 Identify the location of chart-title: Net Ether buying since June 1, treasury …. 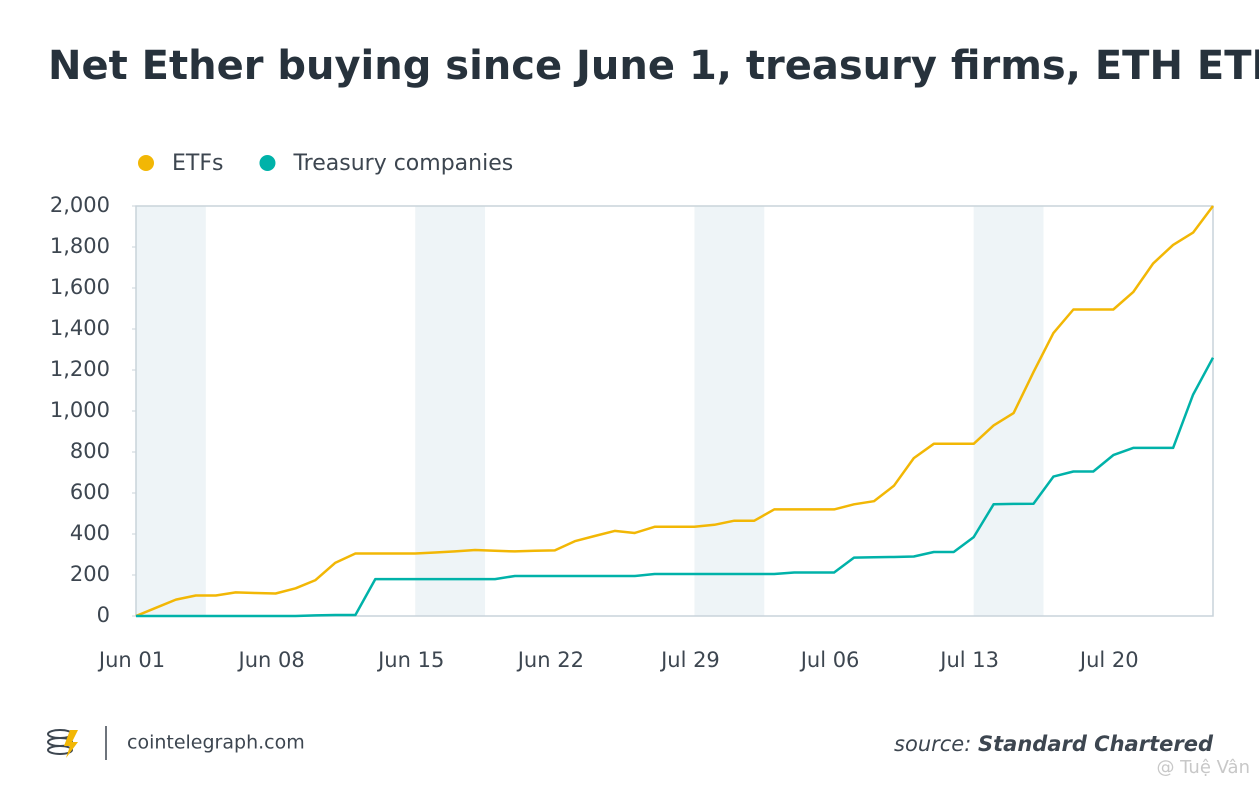
(653, 66).